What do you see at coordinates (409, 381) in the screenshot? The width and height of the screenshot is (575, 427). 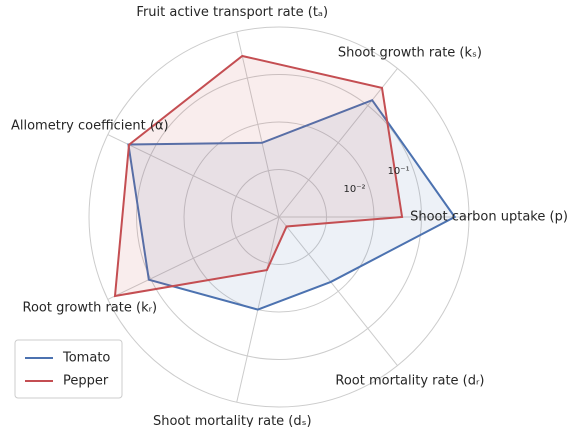 I see `category-label: Root mortality rate (dᵣ)` at bounding box center [409, 381].